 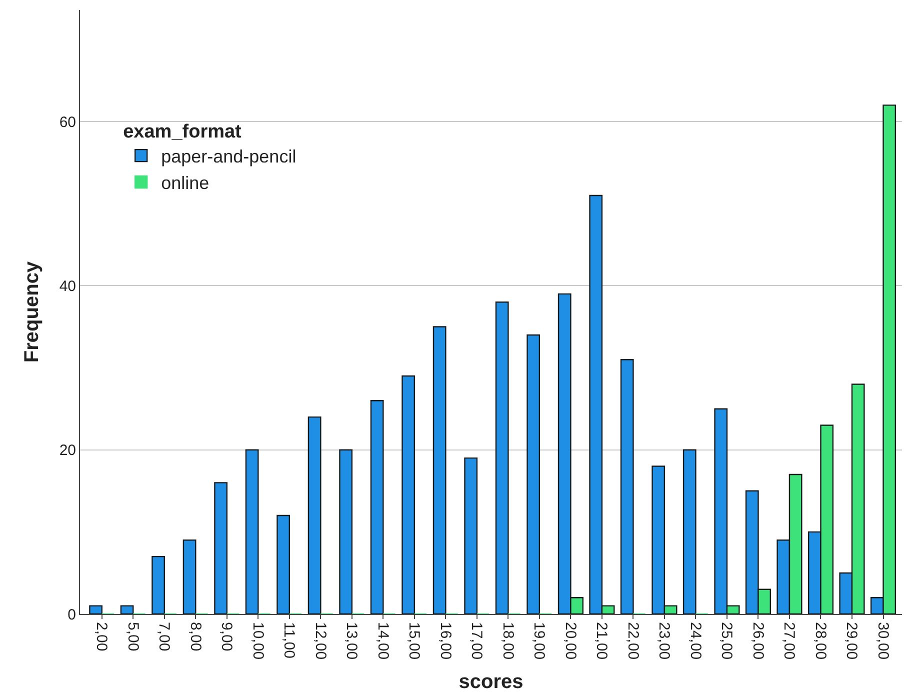 I want to click on x-tick-label: 22,00, so click(x=633, y=641).